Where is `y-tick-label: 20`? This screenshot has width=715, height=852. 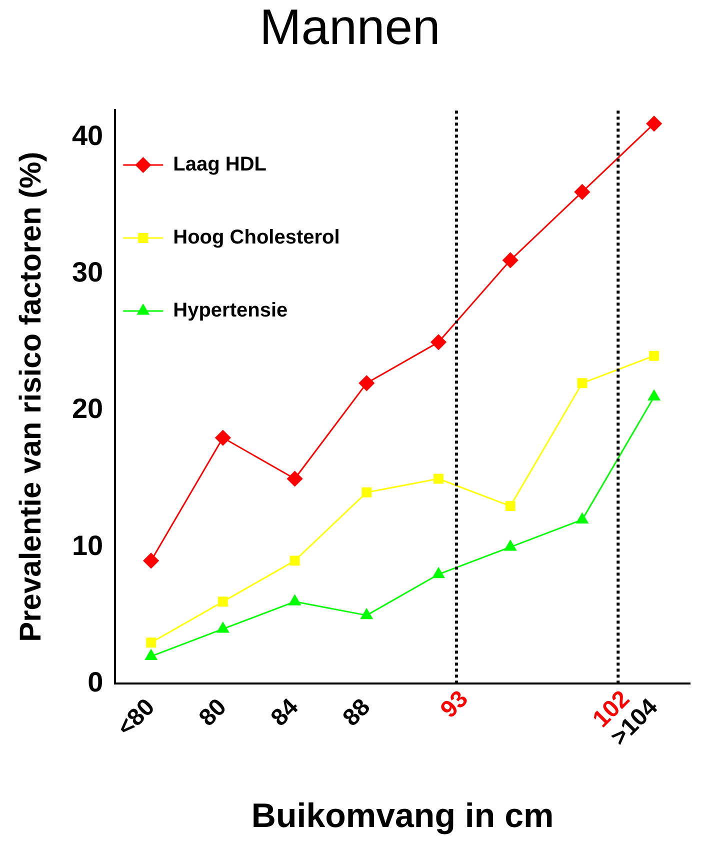 y-tick-label: 20 is located at coordinates (88, 408).